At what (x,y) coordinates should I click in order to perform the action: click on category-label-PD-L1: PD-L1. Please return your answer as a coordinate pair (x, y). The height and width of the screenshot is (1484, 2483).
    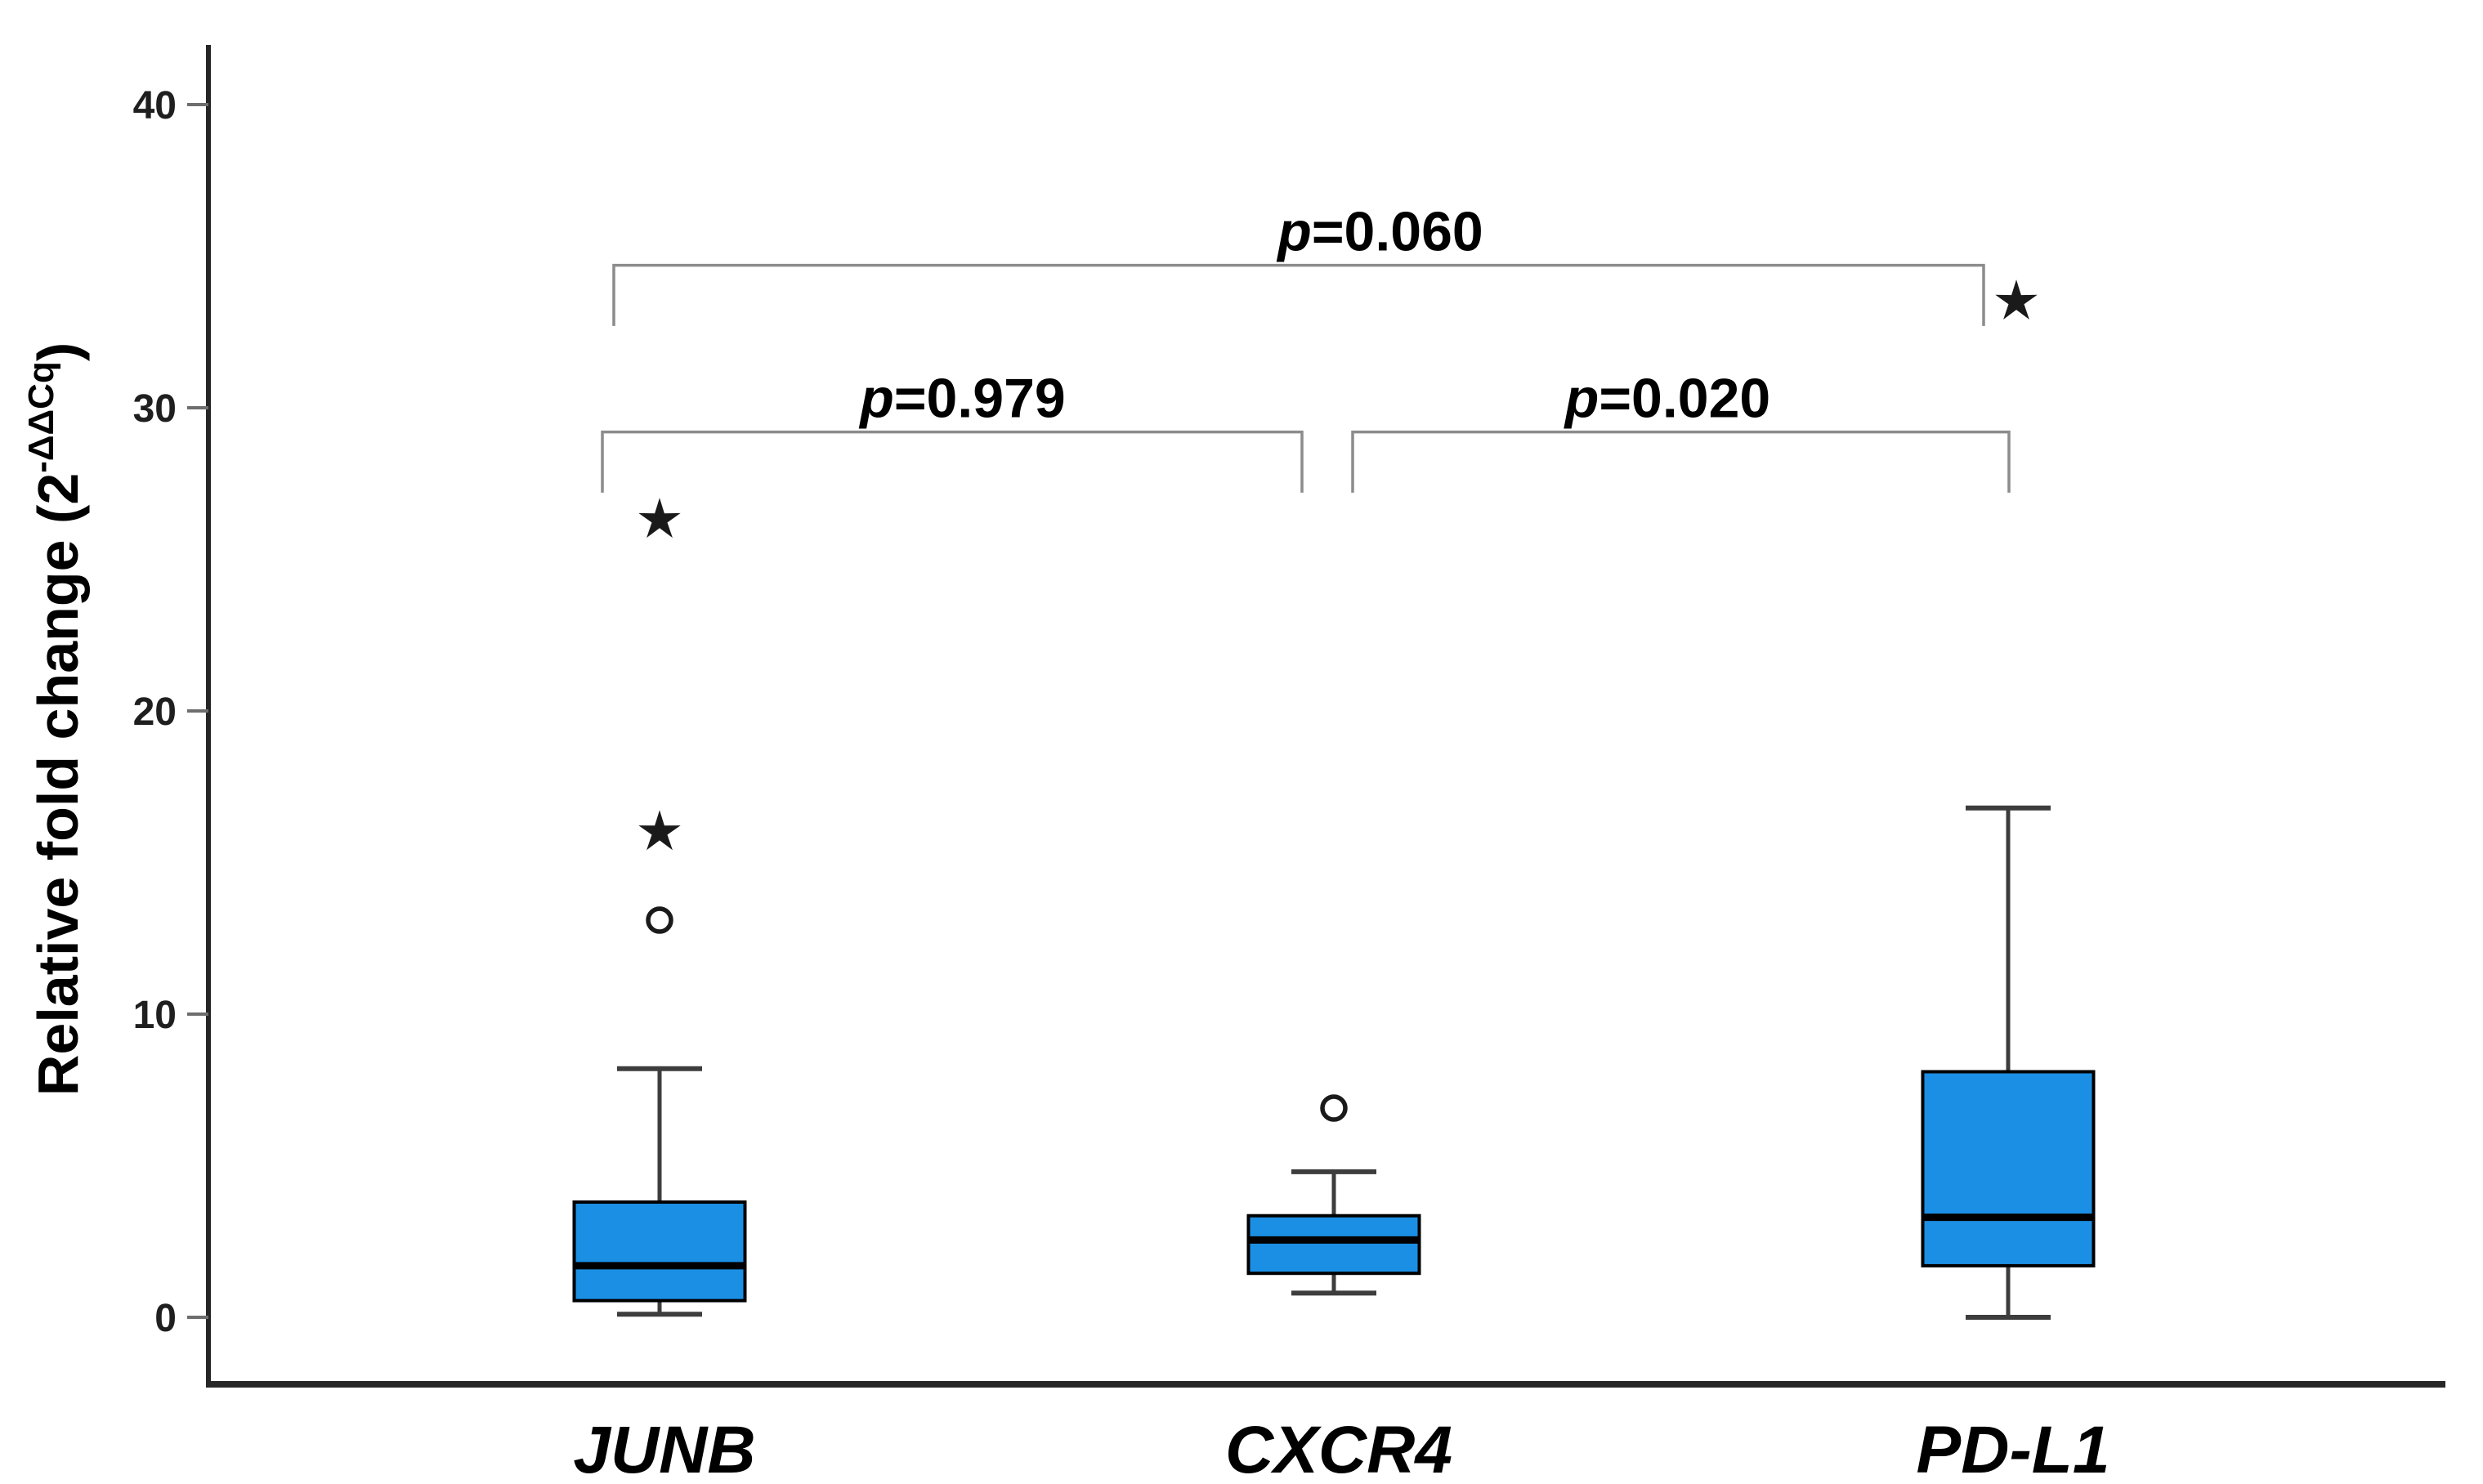
    Looking at the image, I should click on (2013, 1449).